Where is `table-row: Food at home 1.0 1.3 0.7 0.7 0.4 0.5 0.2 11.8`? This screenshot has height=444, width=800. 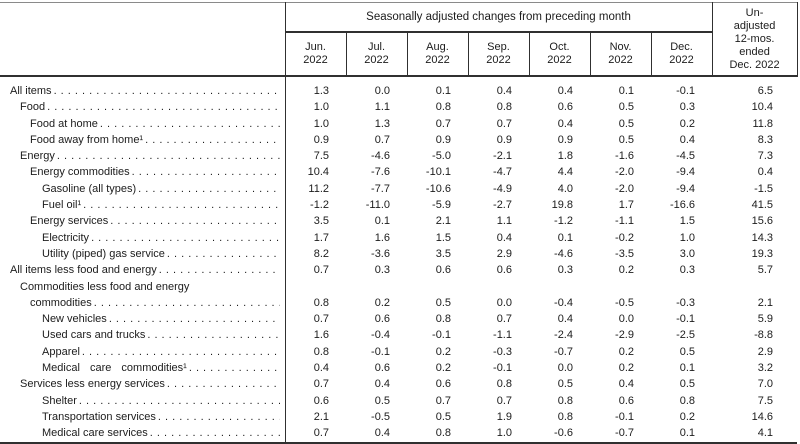
table-row: Food at home 1.0 1.3 0.7 0.7 0.4 0.5 0.2 11.8 is located at coordinates (398, 123).